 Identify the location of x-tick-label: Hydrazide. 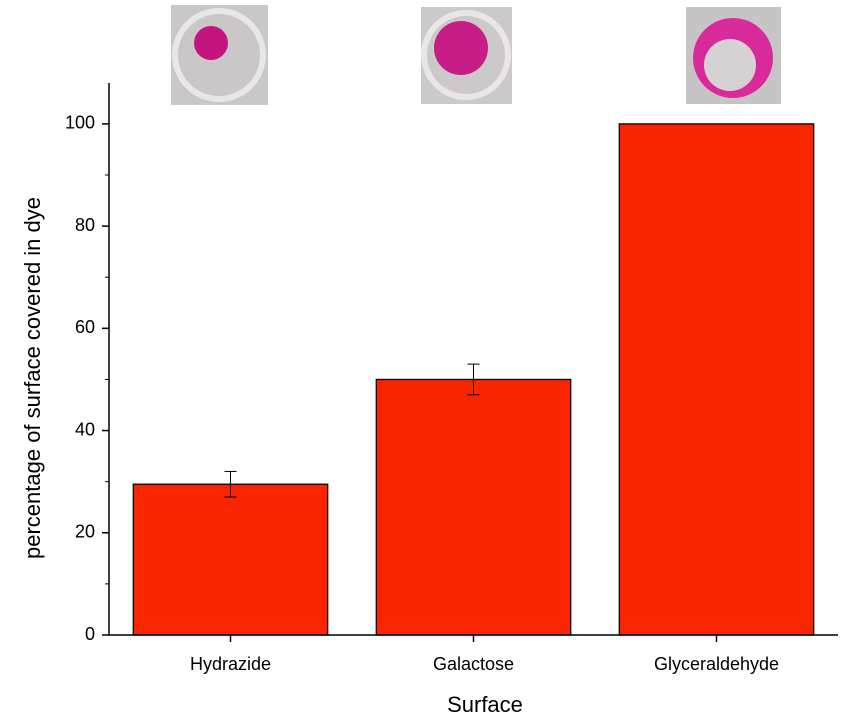
(230, 664).